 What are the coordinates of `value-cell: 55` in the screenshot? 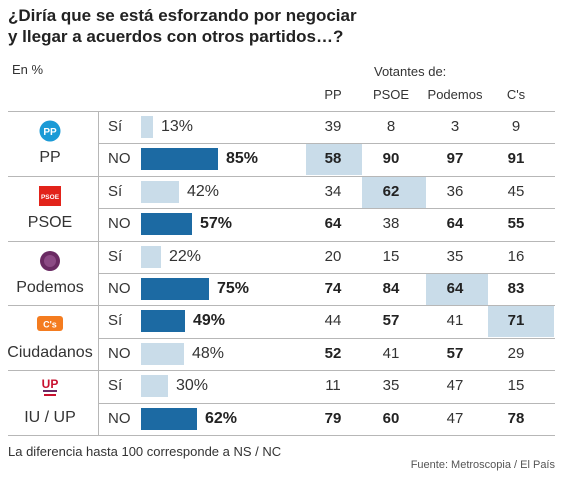 It's located at (516, 223).